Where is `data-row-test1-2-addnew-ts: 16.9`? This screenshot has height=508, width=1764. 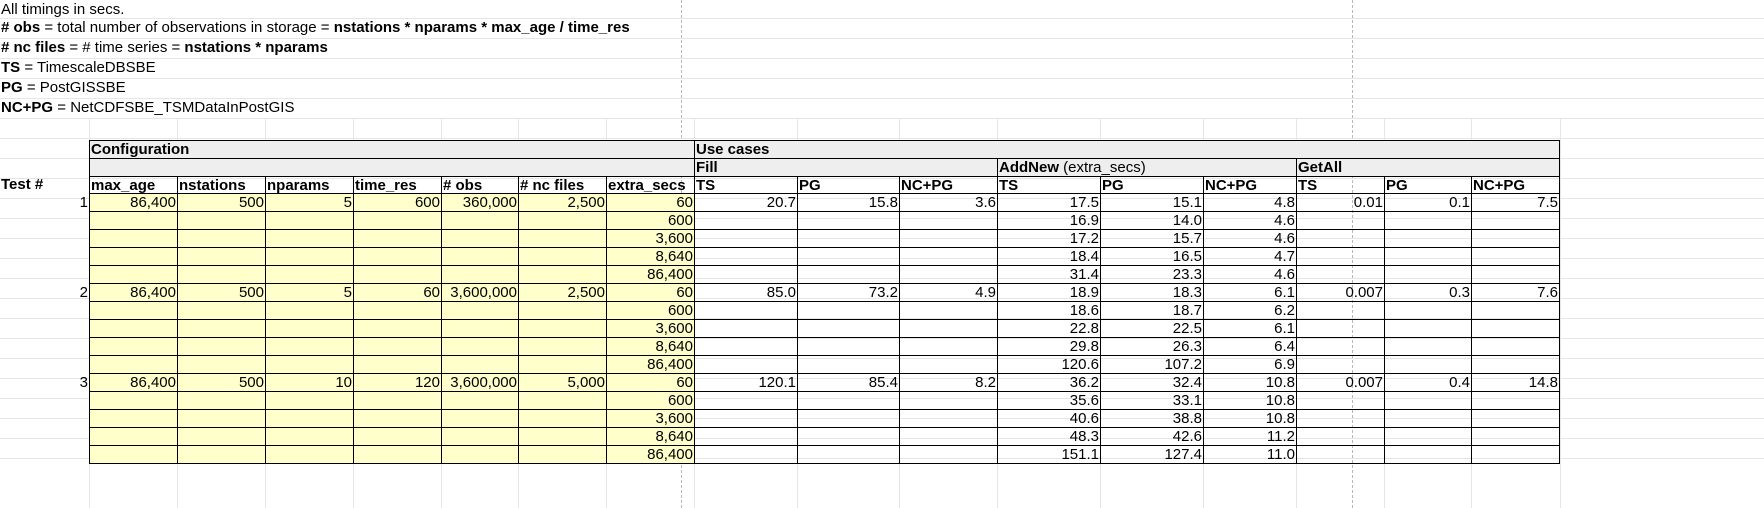 data-row-test1-2-addnew-ts: 16.9 is located at coordinates (1048, 221).